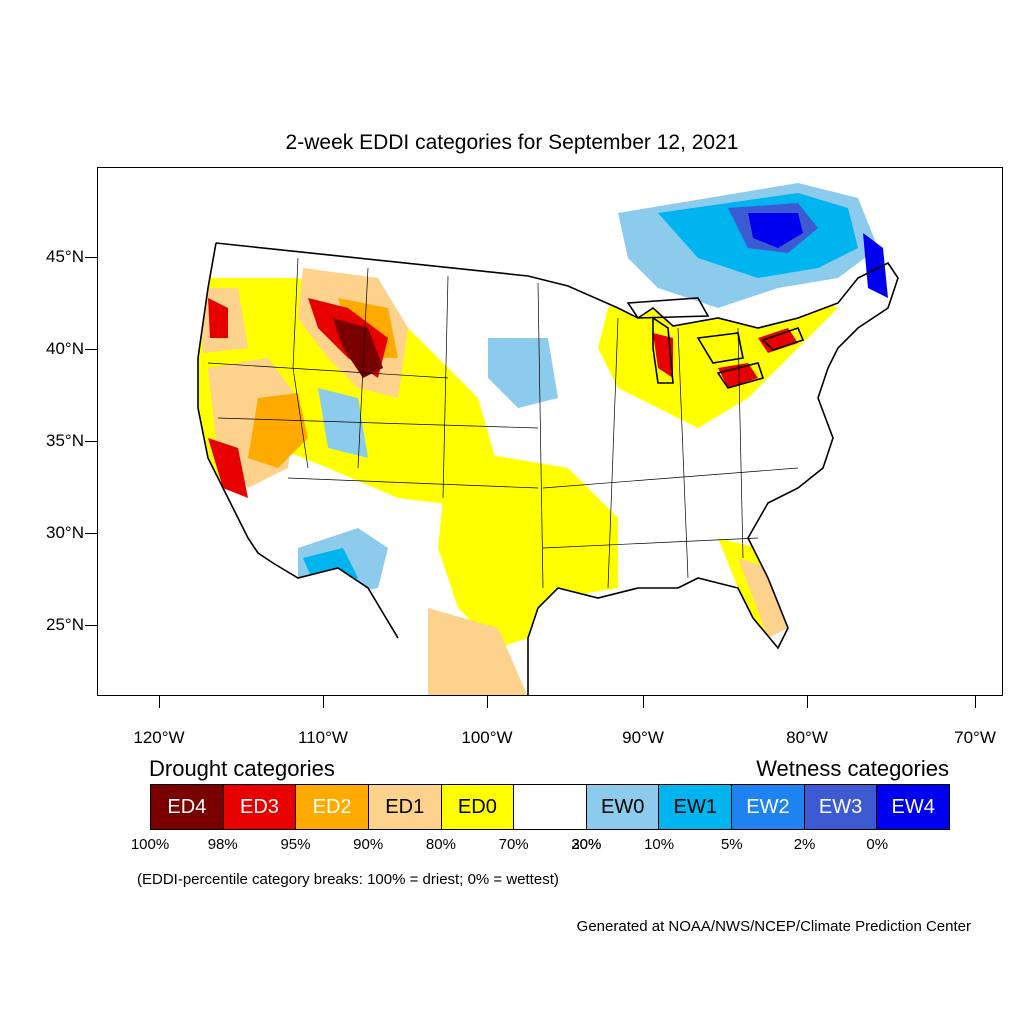 Image resolution: width=1024 pixels, height=1024 pixels. What do you see at coordinates (478, 807) in the screenshot?
I see `legend-ed0: ED0` at bounding box center [478, 807].